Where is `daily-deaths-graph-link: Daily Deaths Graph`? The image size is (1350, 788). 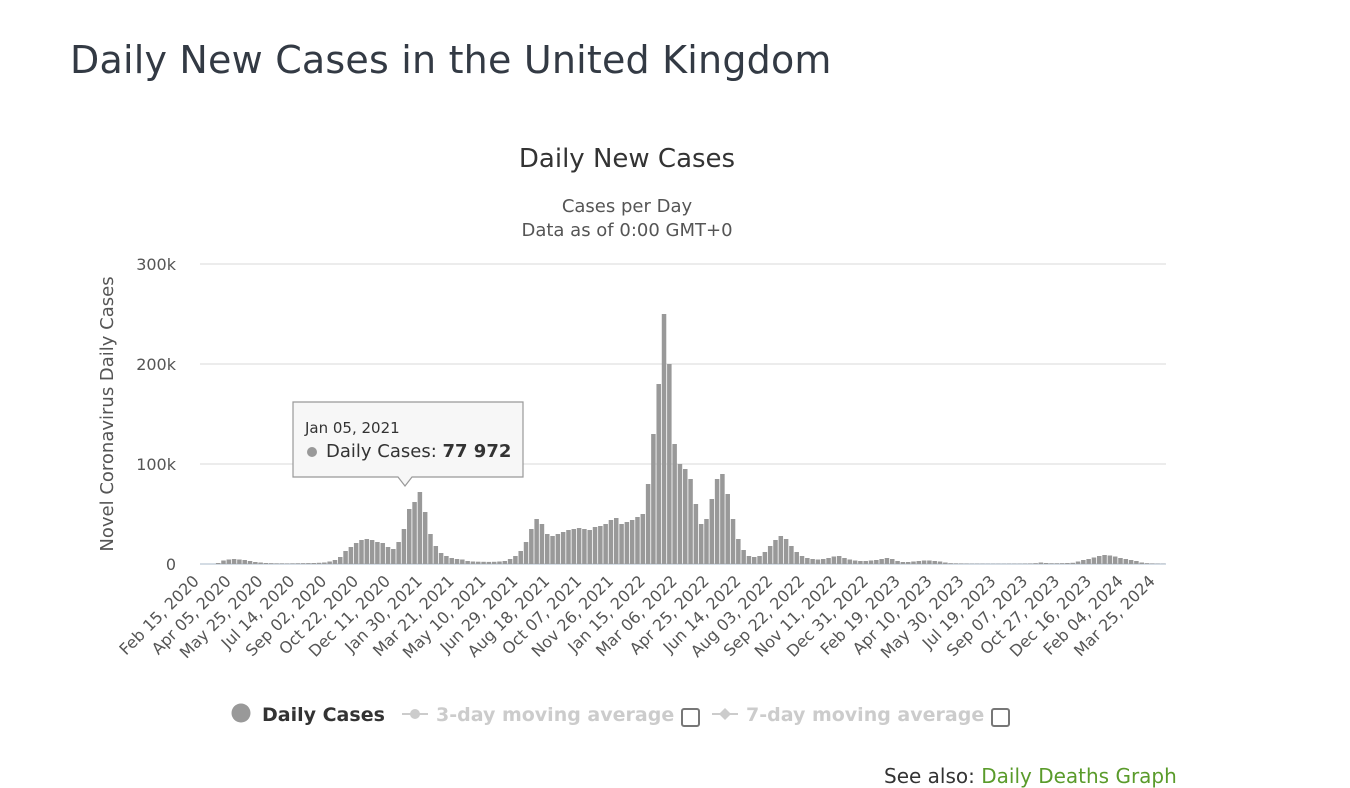
daily-deaths-graph-link: Daily Deaths Graph is located at coordinates (1079, 776).